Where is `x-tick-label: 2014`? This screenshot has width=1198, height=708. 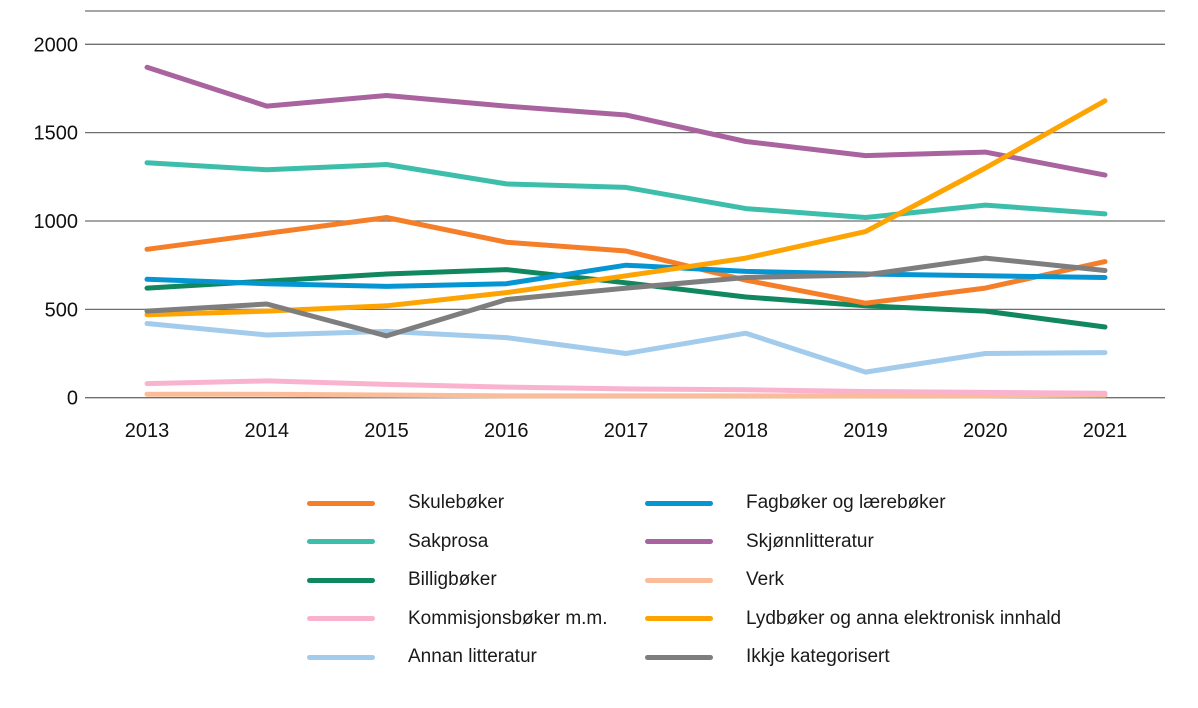 x-tick-label: 2014 is located at coordinates (267, 431).